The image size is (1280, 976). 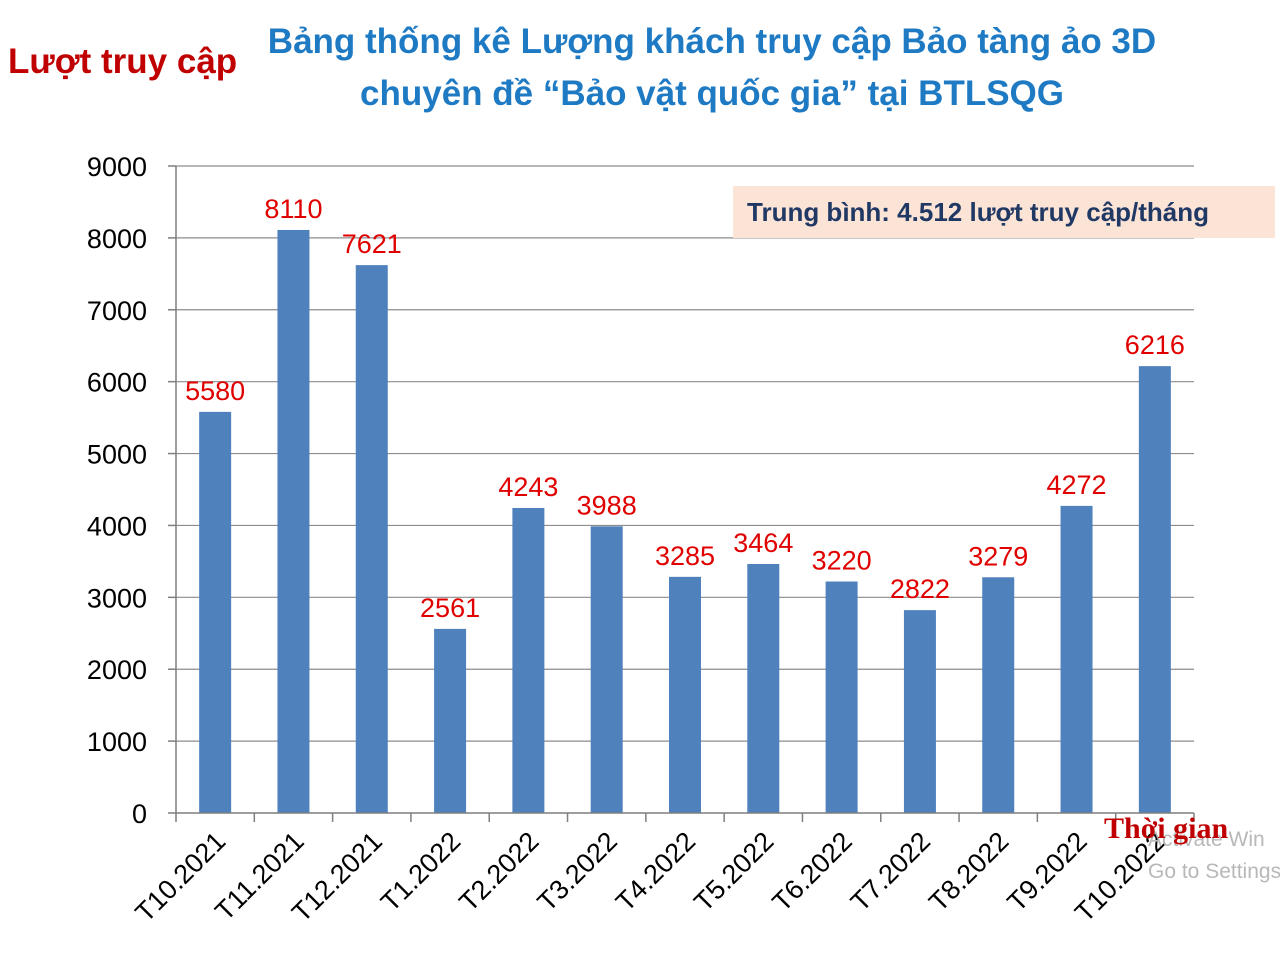 I want to click on y-tick-label: 1000, so click(x=117, y=742).